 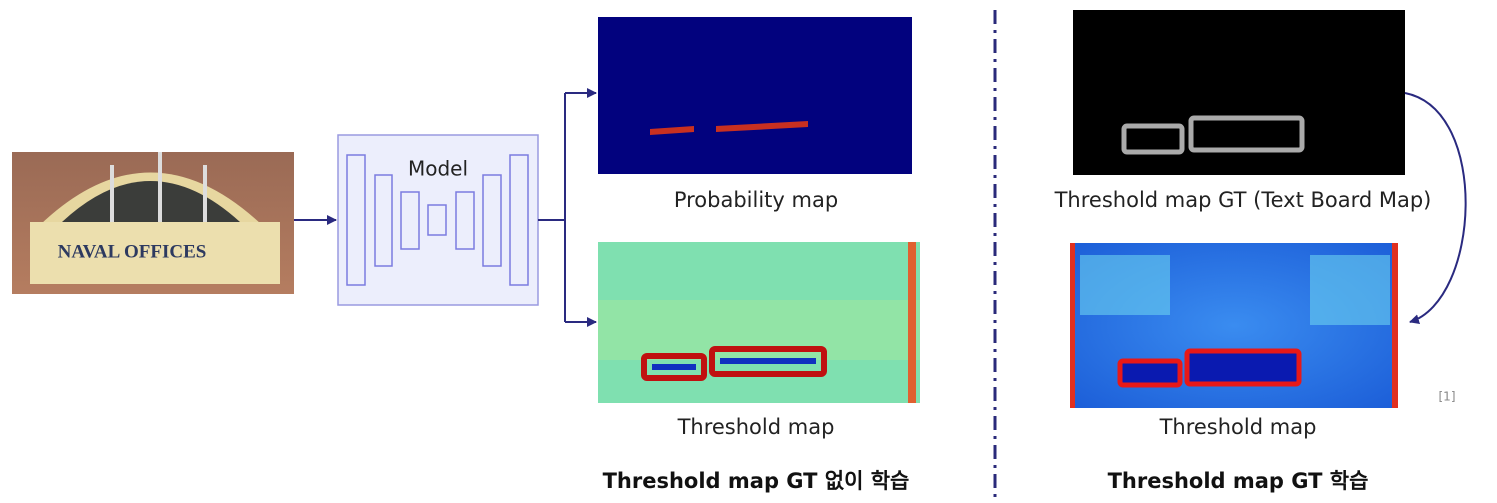 What do you see at coordinates (1234, 325) in the screenshot?
I see `threshold-map-right` at bounding box center [1234, 325].